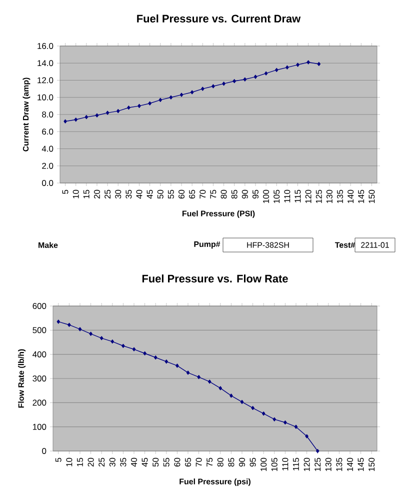 Image resolution: width=397 pixels, height=500 pixels. What do you see at coordinates (46, 46) in the screenshot?
I see `y-tick-label: 16.0` at bounding box center [46, 46].